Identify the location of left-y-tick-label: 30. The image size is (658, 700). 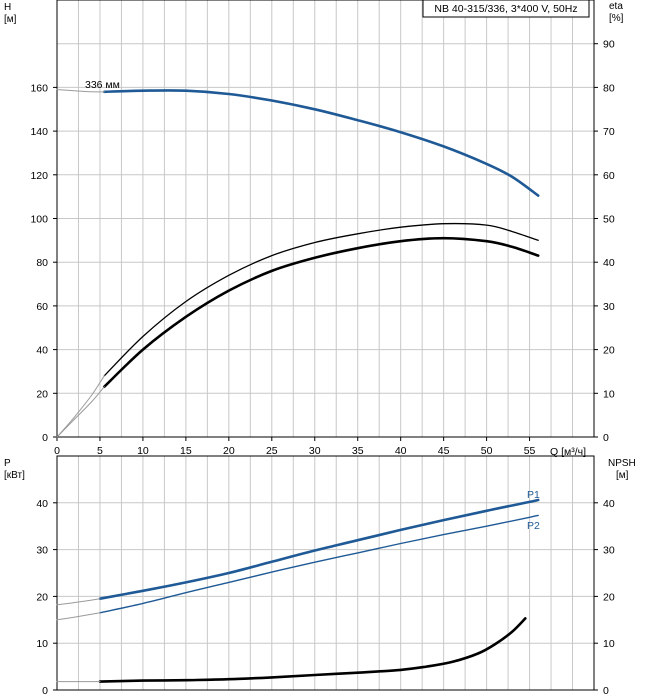
(42, 551).